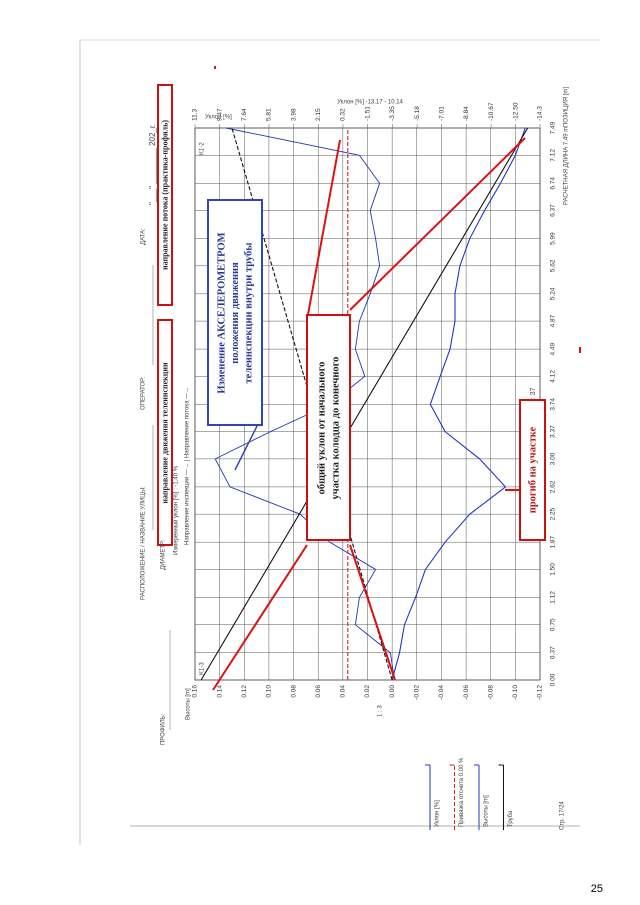 This screenshot has height=905, width=640. Describe the element at coordinates (144, 543) in the screenshot. I see `street-label: РАСПОЛОЖЕНИЕ / НАЗВАНИЕ УЛИЦЫ:` at that location.